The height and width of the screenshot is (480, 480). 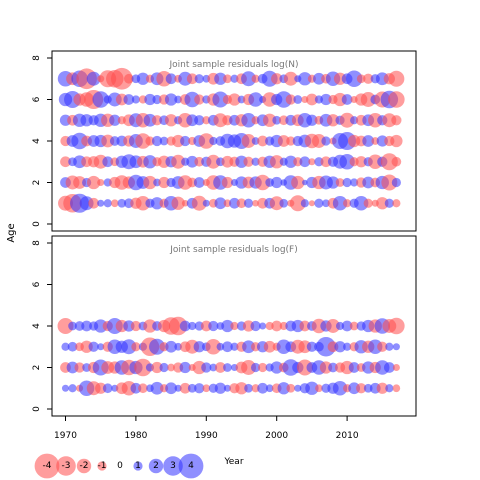 What do you see at coordinates (66, 466) in the screenshot?
I see `legend-label: -3` at bounding box center [66, 466].